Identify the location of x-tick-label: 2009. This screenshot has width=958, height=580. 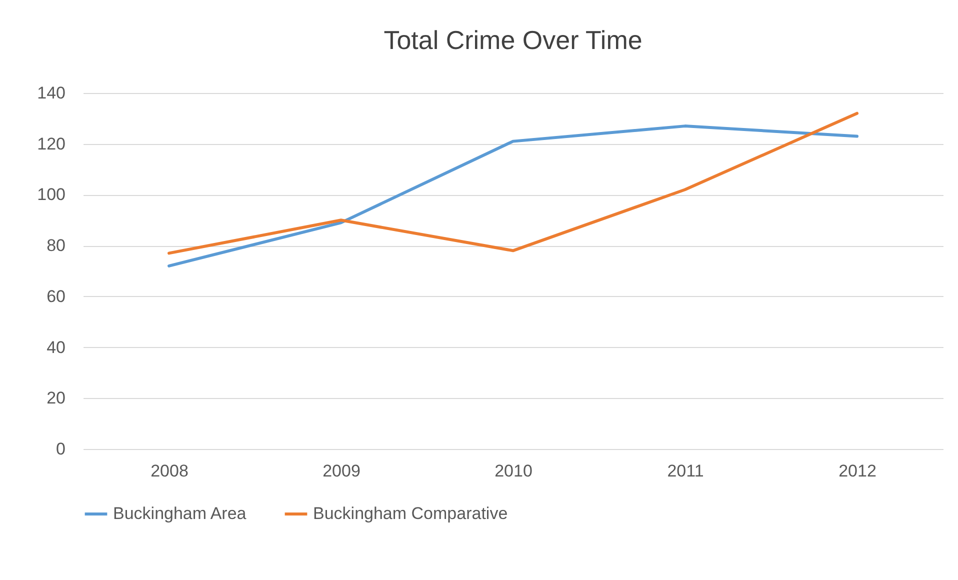
(341, 471).